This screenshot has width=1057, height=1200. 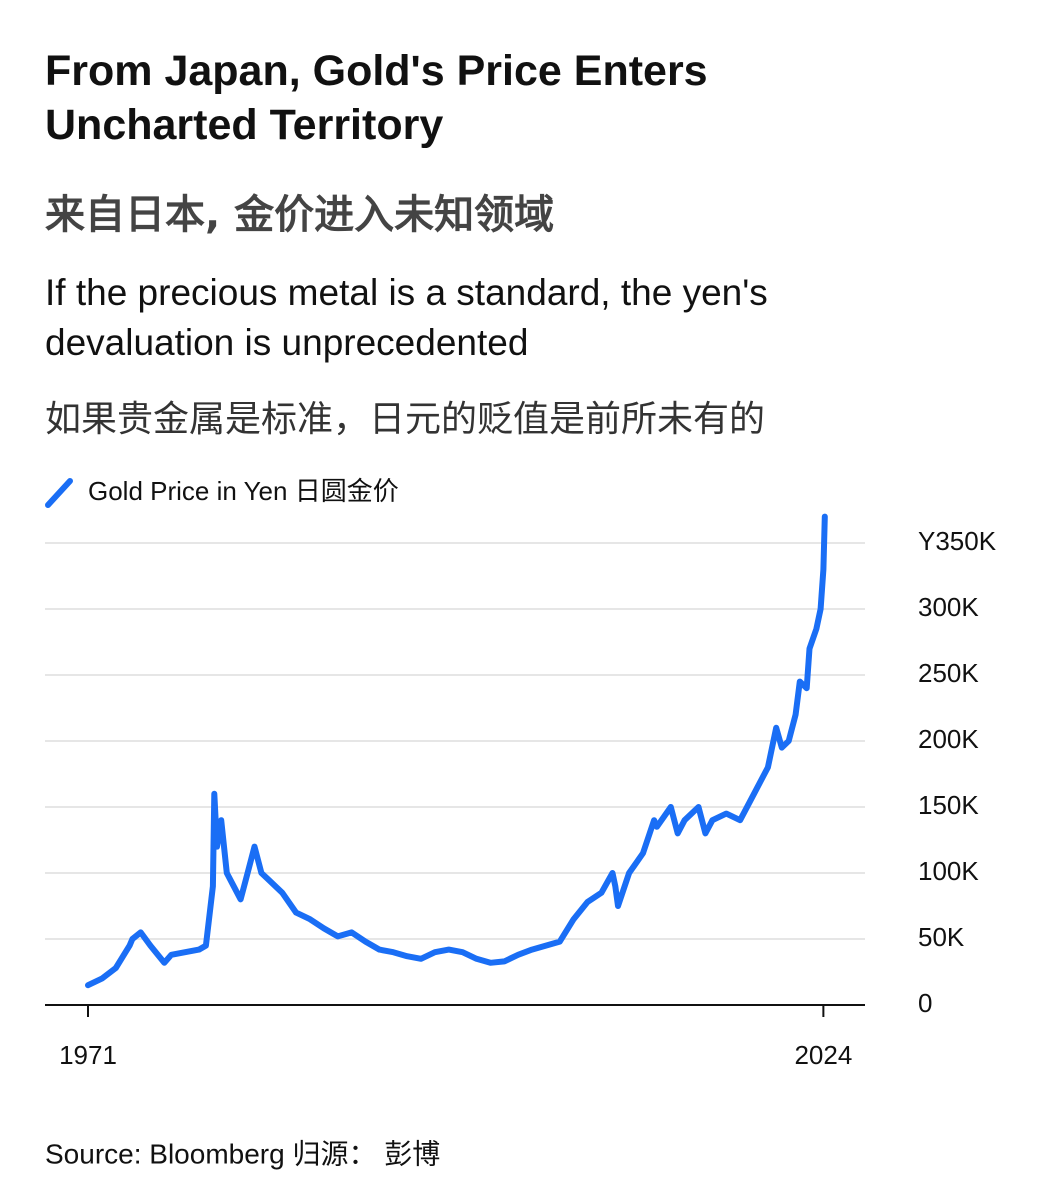 I want to click on subtitle-zh: 如果贵金属是标准，日元的贬值是前所未有的, so click(x=405, y=419).